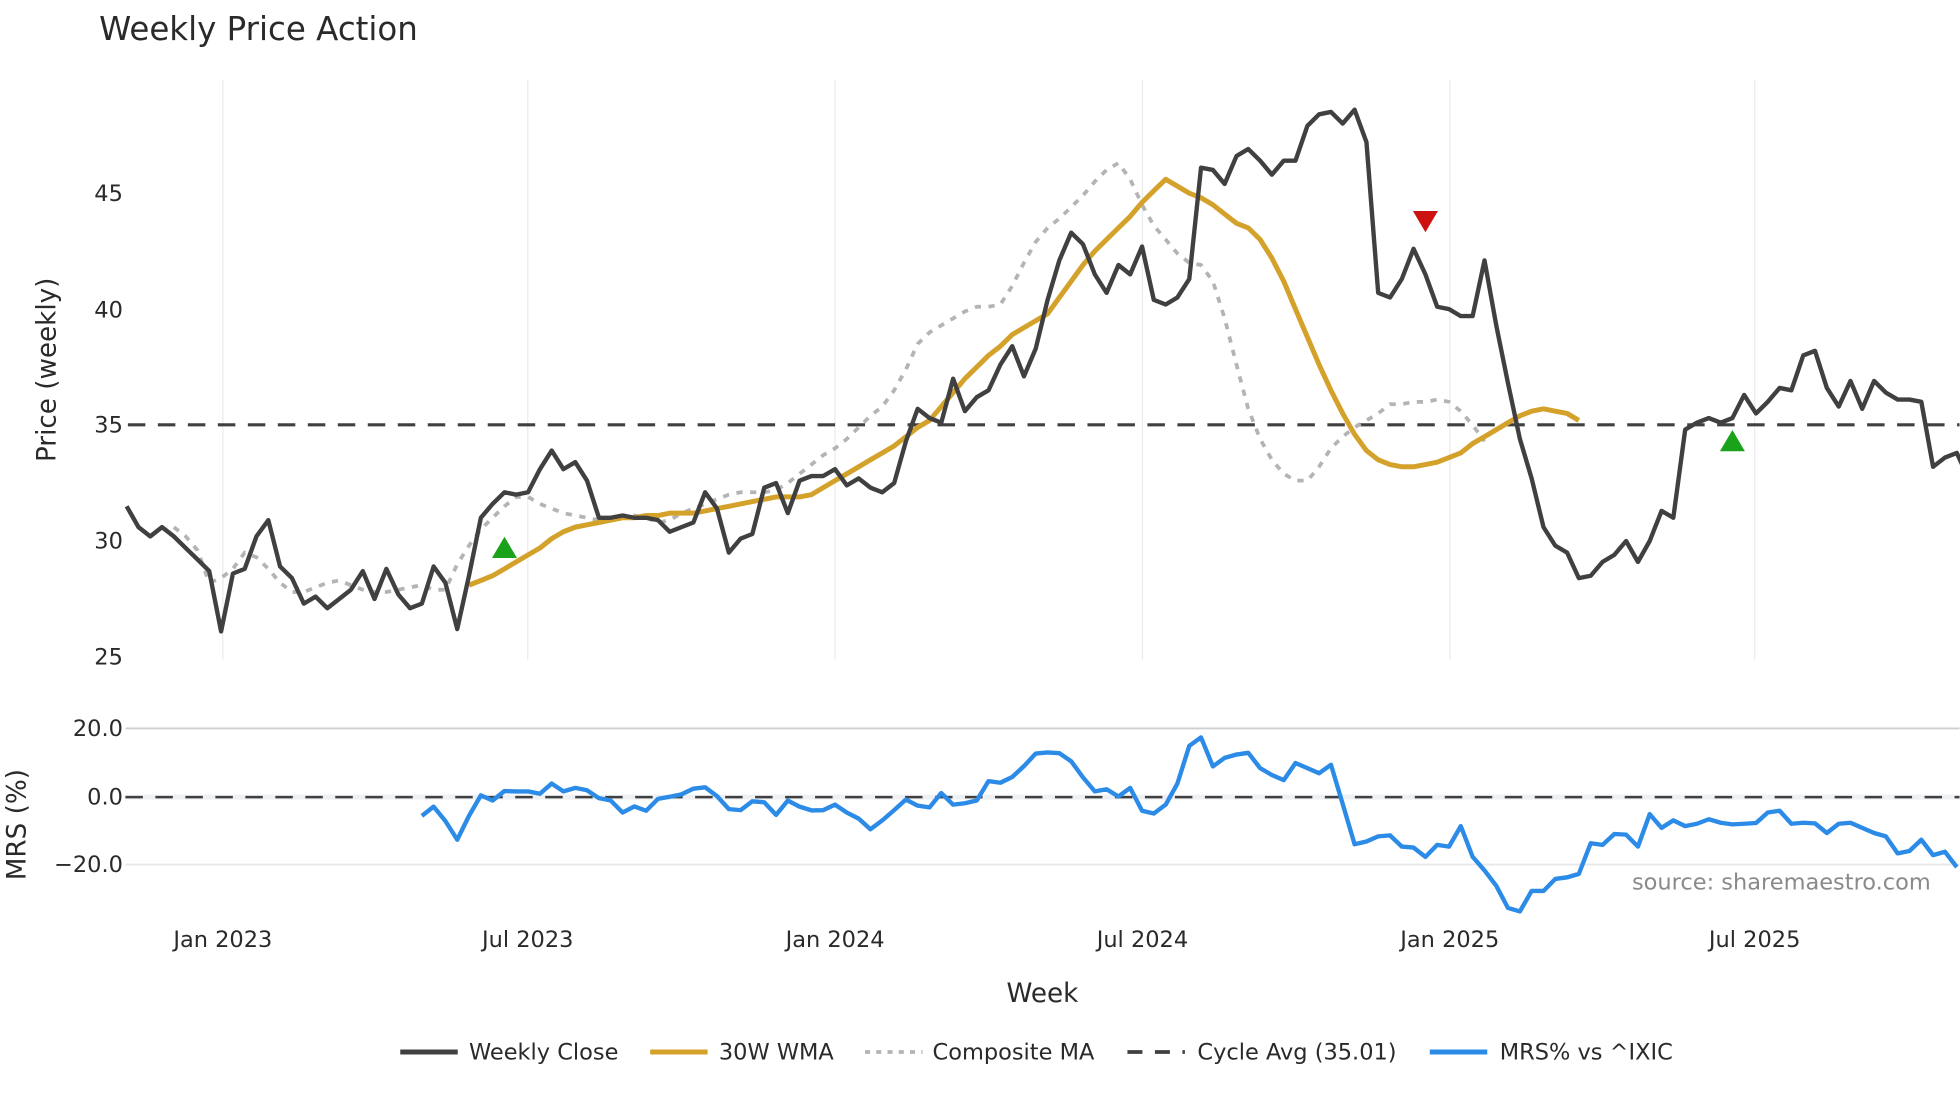 The height and width of the screenshot is (1102, 1960). Describe the element at coordinates (1141, 940) in the screenshot. I see `x-tick-jul-2024: Jul 2024` at that location.